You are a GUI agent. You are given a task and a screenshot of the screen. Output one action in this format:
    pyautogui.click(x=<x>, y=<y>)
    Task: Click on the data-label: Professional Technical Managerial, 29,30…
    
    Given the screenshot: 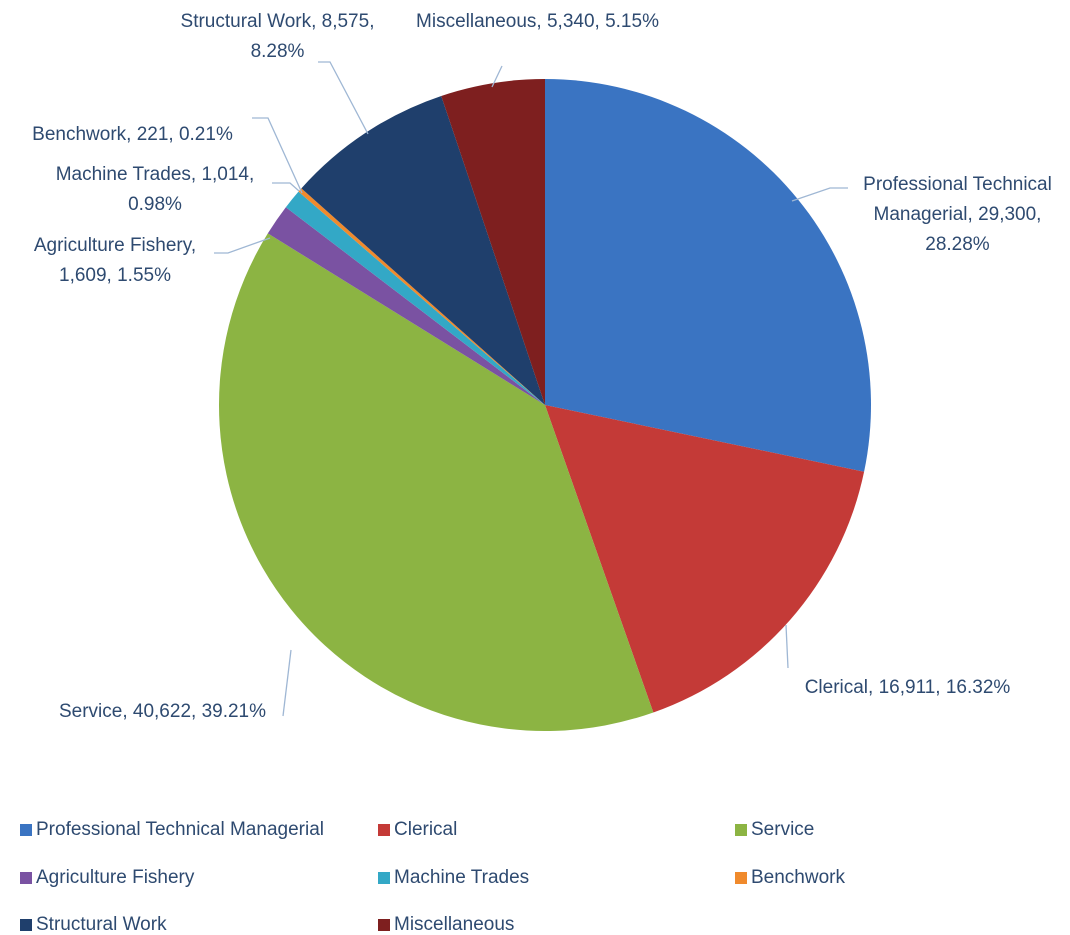 What is the action you would take?
    pyautogui.click(x=957, y=214)
    